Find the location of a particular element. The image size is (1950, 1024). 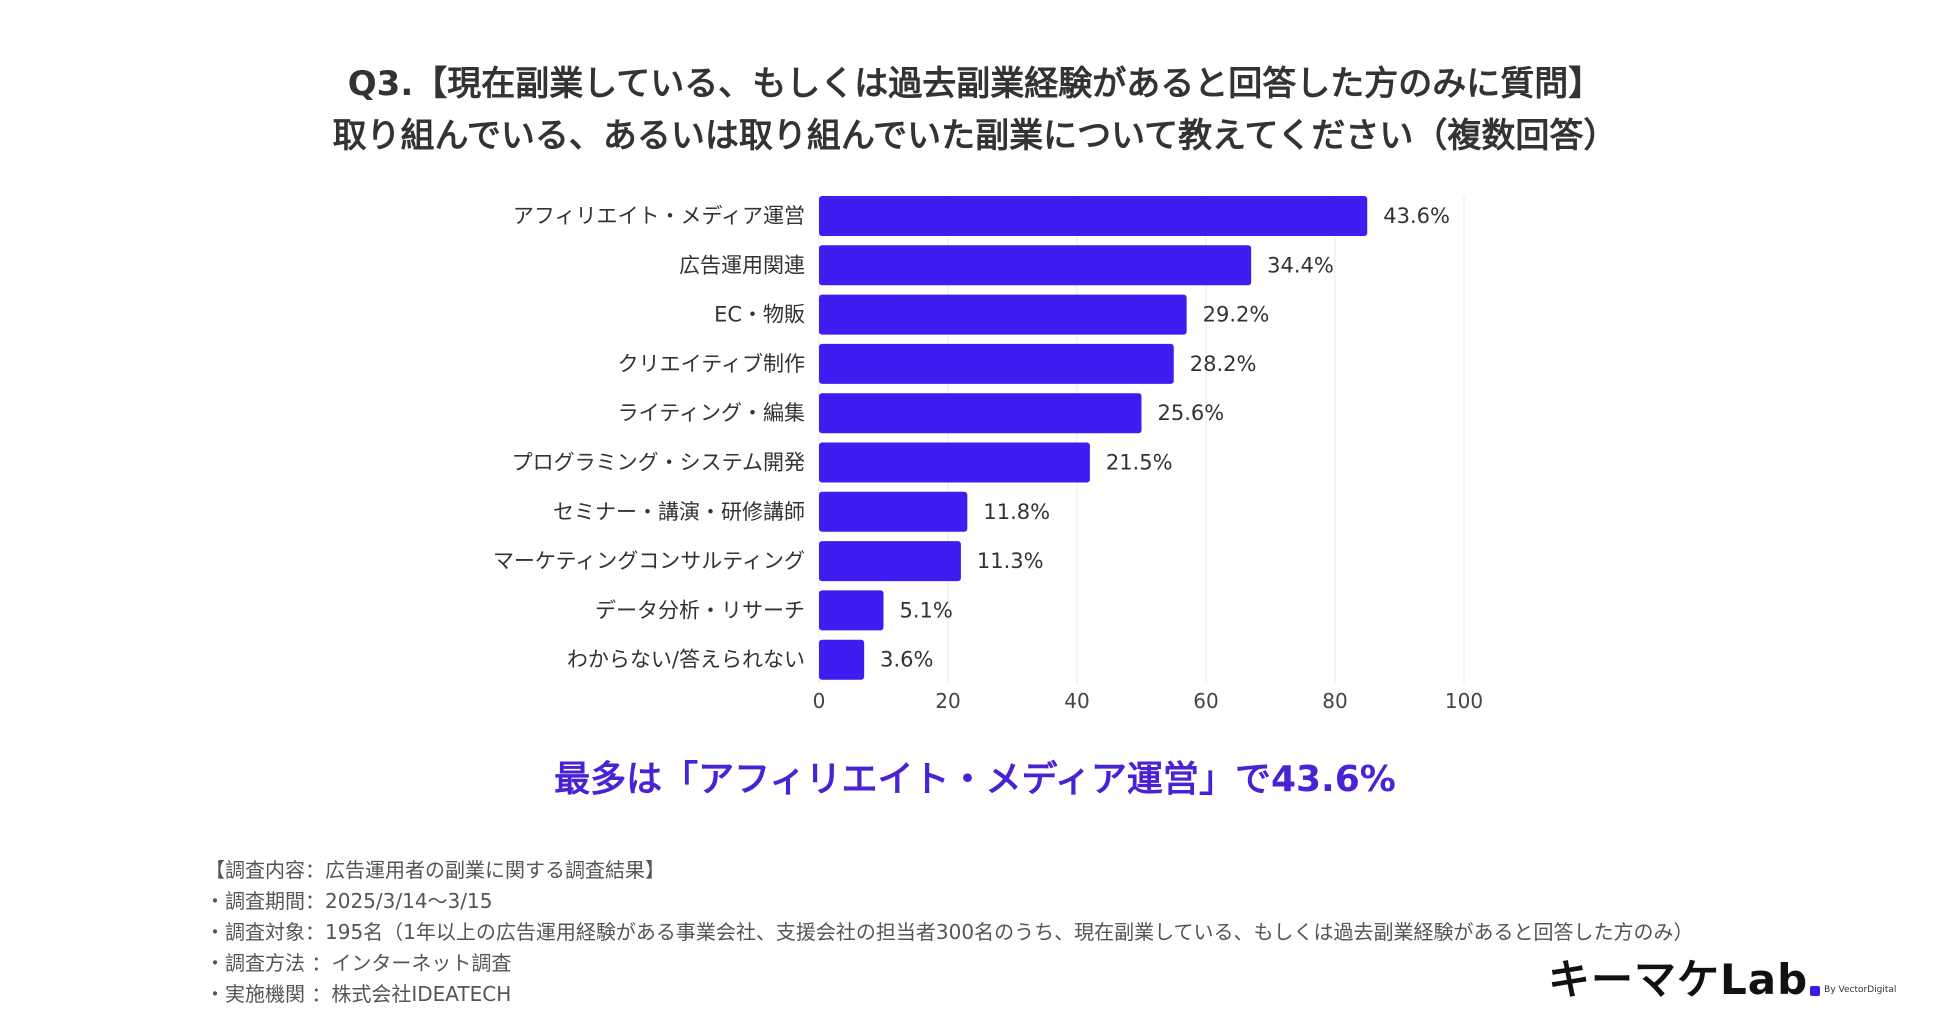

data-label: 11.8% is located at coordinates (1016, 512).